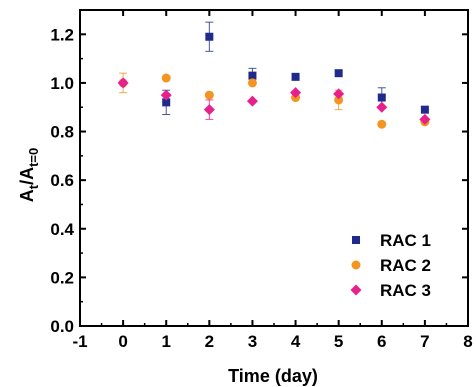  What do you see at coordinates (209, 341) in the screenshot?
I see `x-tick-label: 2` at bounding box center [209, 341].